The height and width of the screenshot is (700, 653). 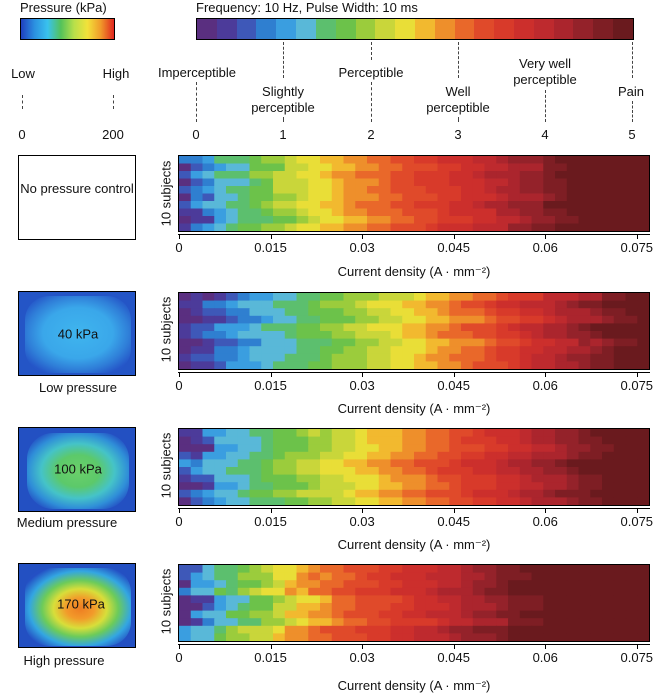 What do you see at coordinates (113, 102) in the screenshot?
I see `pressure-high-dash` at bounding box center [113, 102].